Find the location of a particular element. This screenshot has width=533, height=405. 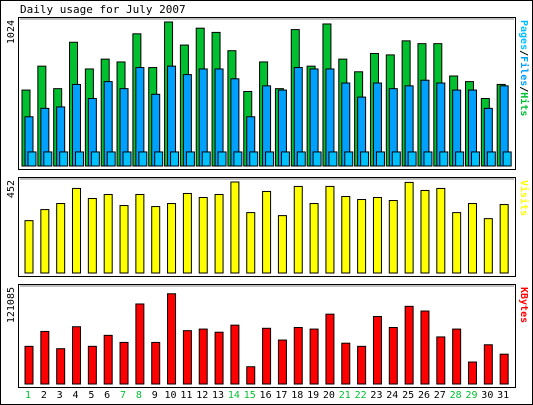

day-label-23: 23 is located at coordinates (376, 395).